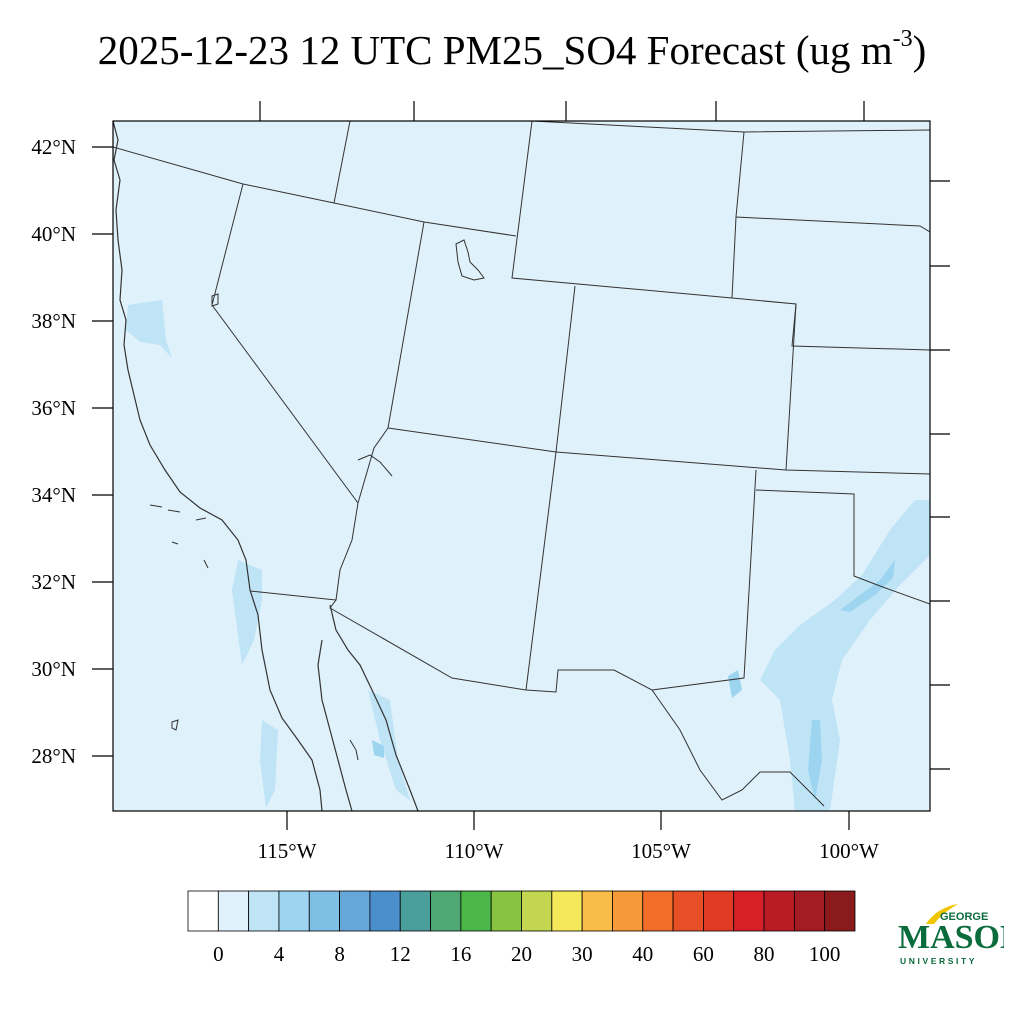  I want to click on border-us-mexico, so click(537, 698).